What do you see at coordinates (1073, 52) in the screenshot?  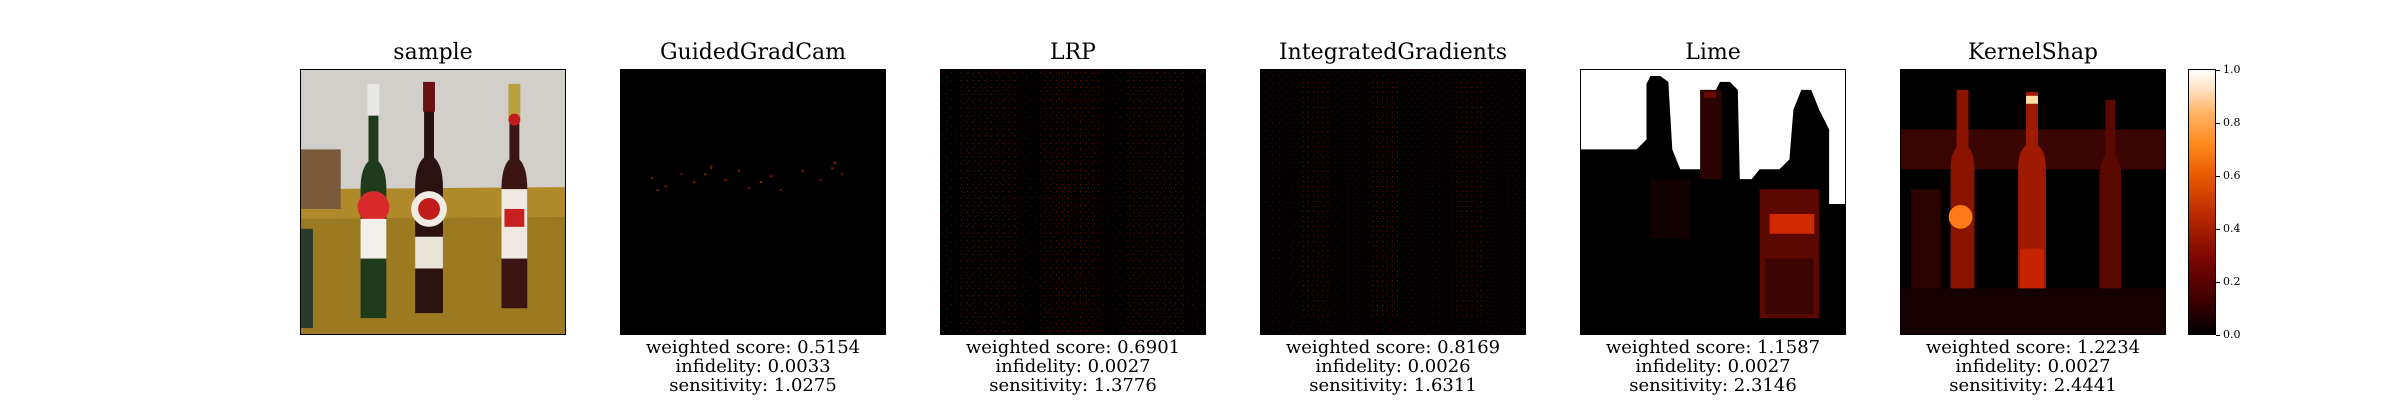 I see `panel-title: LRP` at bounding box center [1073, 52].